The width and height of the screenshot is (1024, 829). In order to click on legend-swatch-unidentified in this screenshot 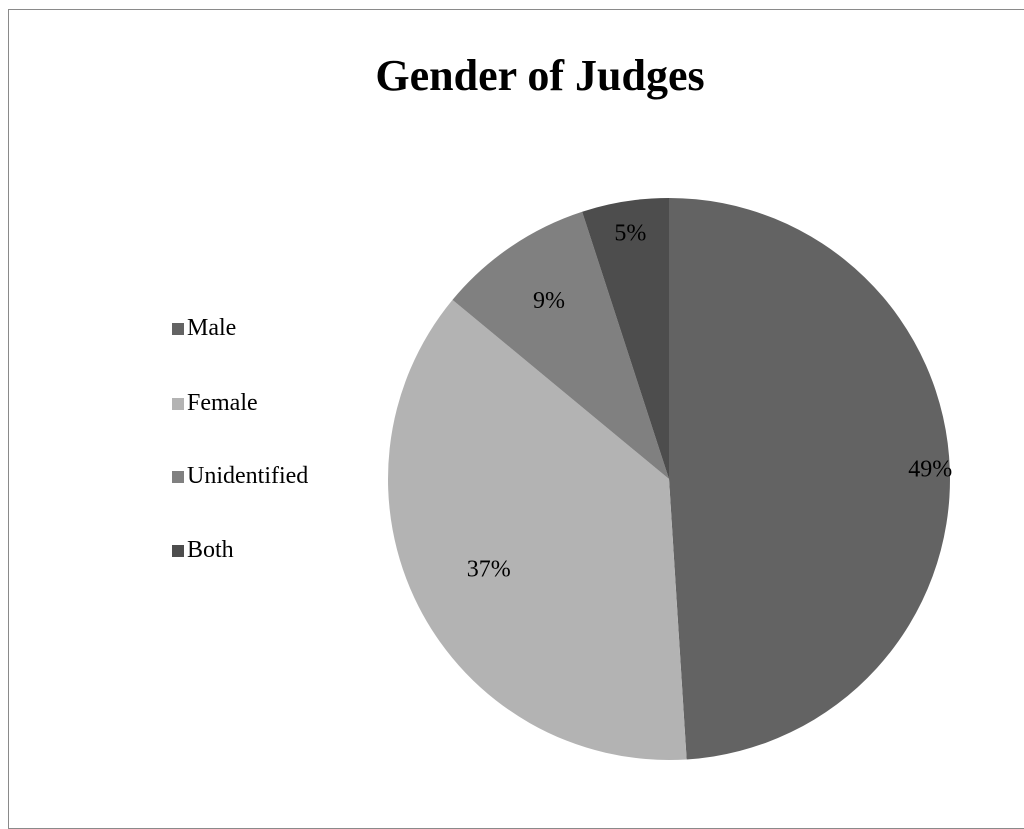, I will do `click(178, 476)`.